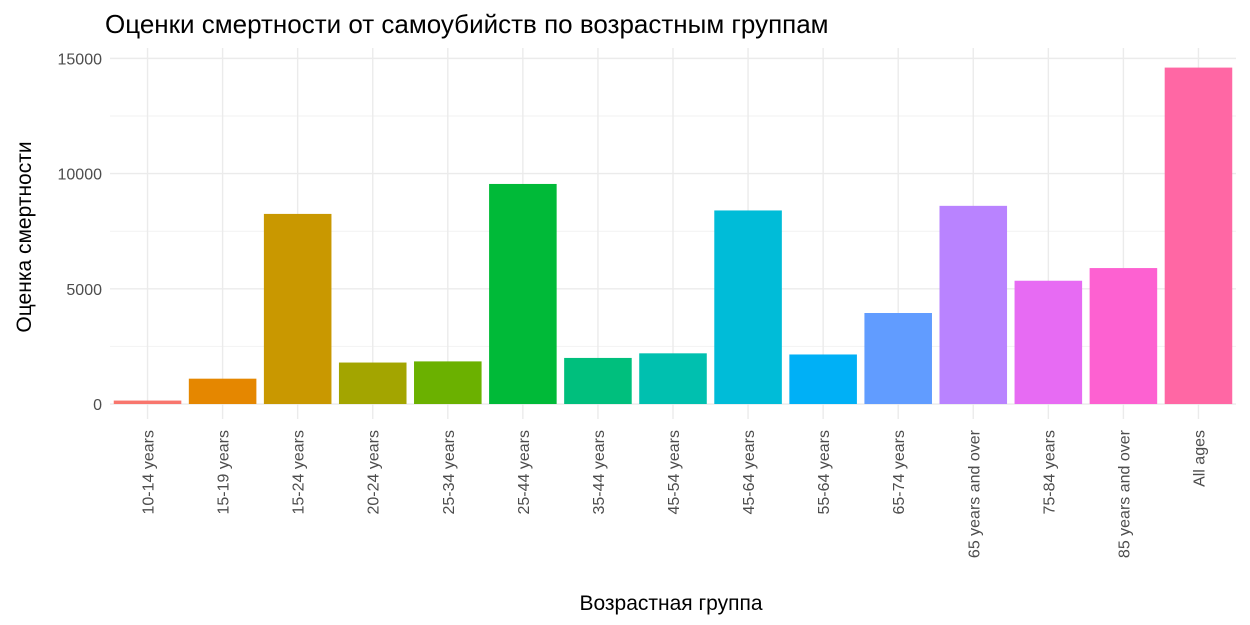  What do you see at coordinates (748, 307) in the screenshot?
I see `bar-45-64-years` at bounding box center [748, 307].